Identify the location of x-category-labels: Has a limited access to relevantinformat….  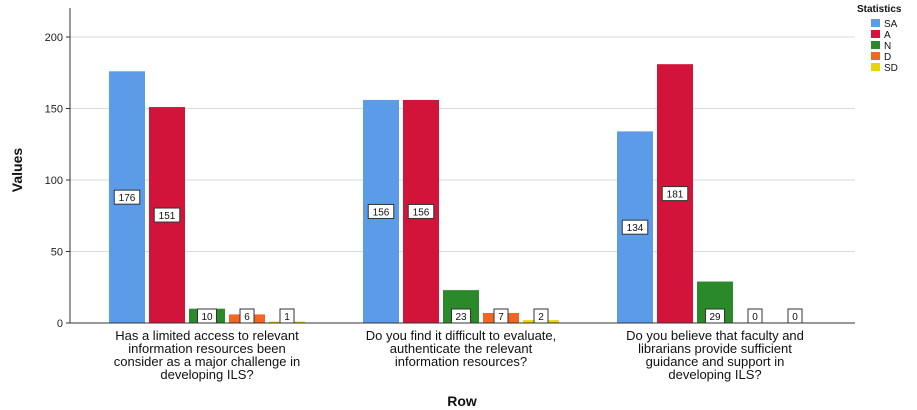
(459, 355).